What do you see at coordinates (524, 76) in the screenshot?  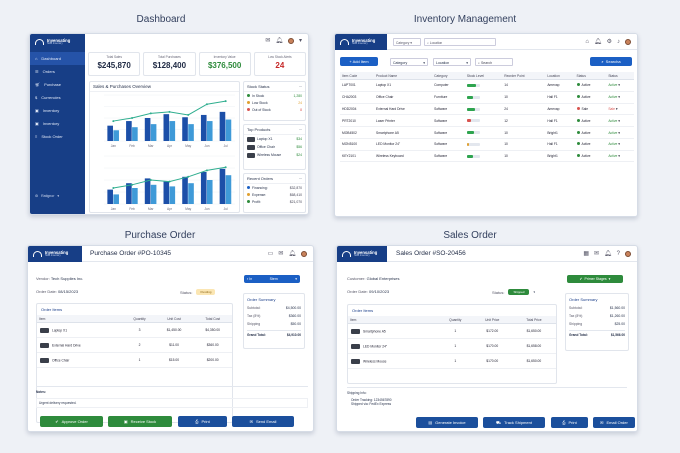 I see `column-header: Reorder Point` at bounding box center [524, 76].